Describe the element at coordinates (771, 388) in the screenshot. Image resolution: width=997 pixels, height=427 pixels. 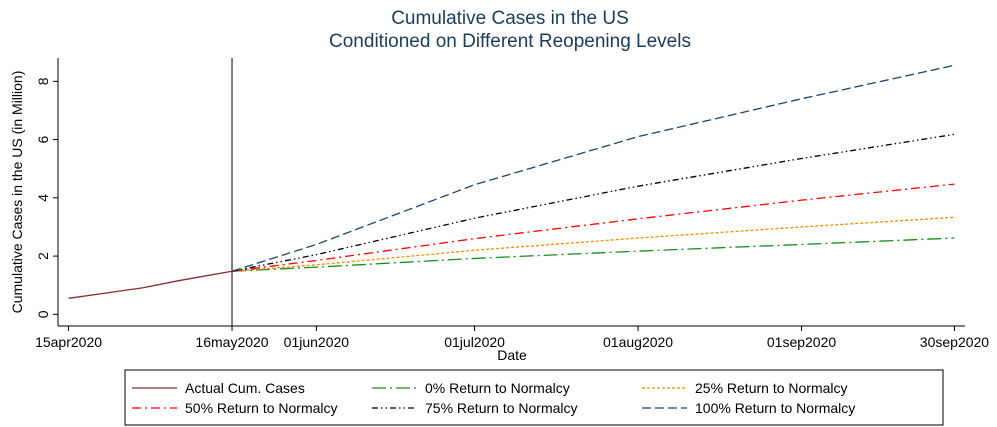
I see `legend-label: 25% Return to Normalcy` at that location.